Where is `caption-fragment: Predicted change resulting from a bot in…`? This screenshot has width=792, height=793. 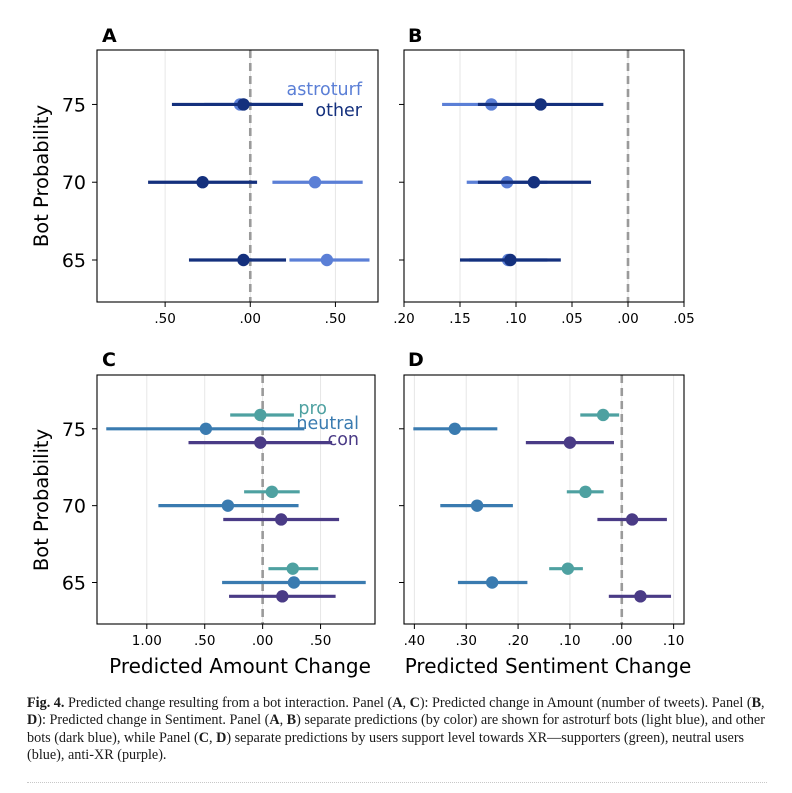 caption-fragment: Predicted change resulting from a bot in… is located at coordinates (228, 703).